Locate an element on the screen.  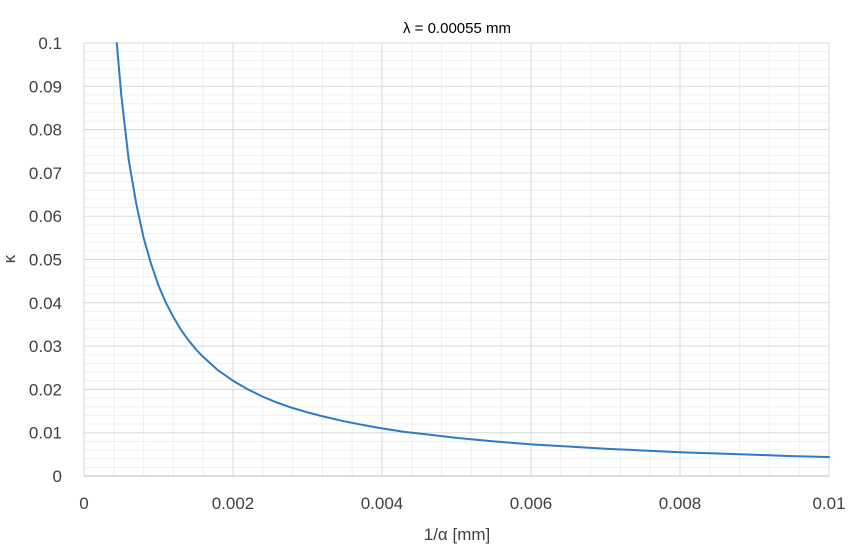
x-tick-label: 0.01 is located at coordinates (828, 503).